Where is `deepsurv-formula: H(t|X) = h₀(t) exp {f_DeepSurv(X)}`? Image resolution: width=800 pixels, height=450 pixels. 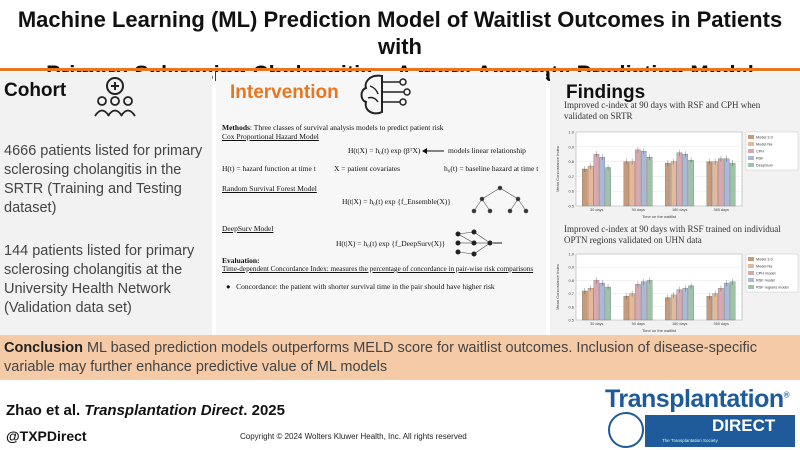 deepsurv-formula: H(t|X) = h₀(t) exp {f_DeepSurv(X)} is located at coordinates (391, 243).